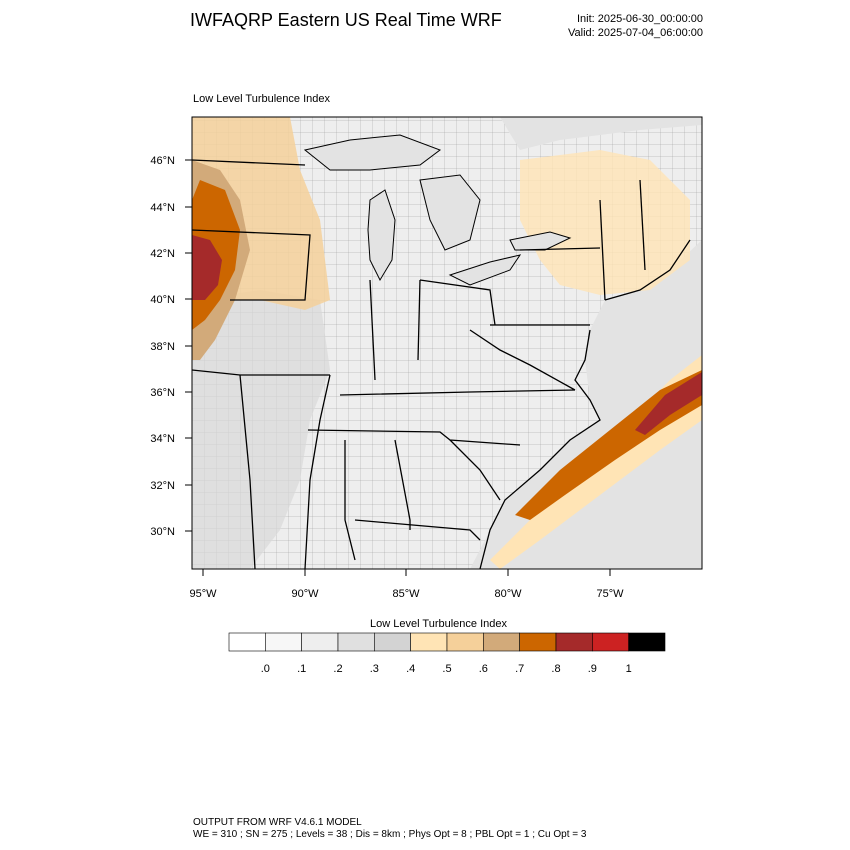  Describe the element at coordinates (162, 393) in the screenshot. I see `lat-tick-label: 36°N` at that location.